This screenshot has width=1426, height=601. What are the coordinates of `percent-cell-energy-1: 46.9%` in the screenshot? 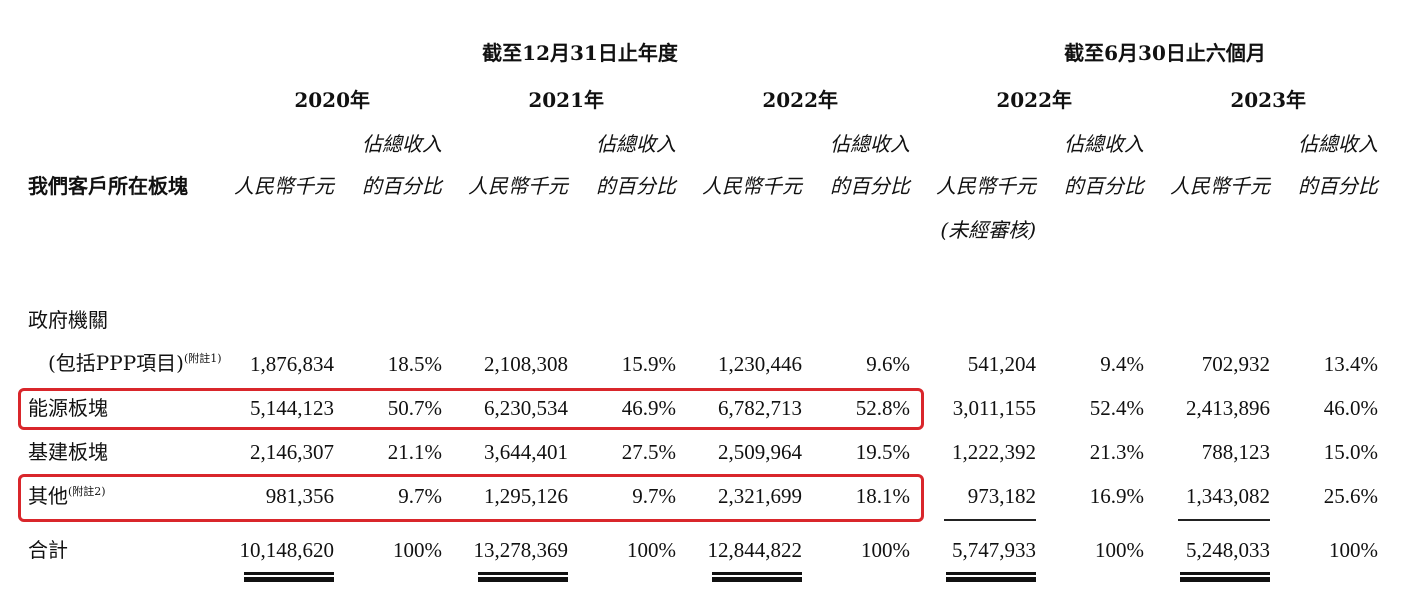 It's located at (648, 408).